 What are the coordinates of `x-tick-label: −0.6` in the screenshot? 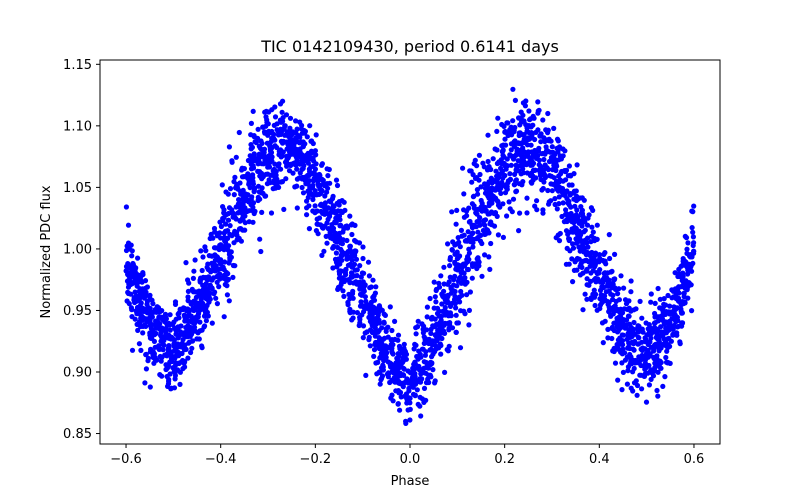 It's located at (126, 459).